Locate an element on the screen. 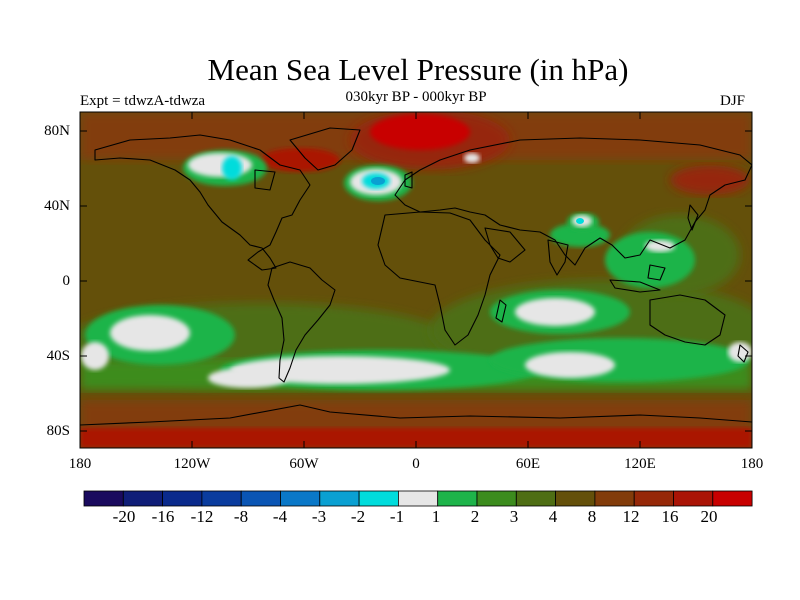  lon-label-120e: 120E is located at coordinates (640, 464).